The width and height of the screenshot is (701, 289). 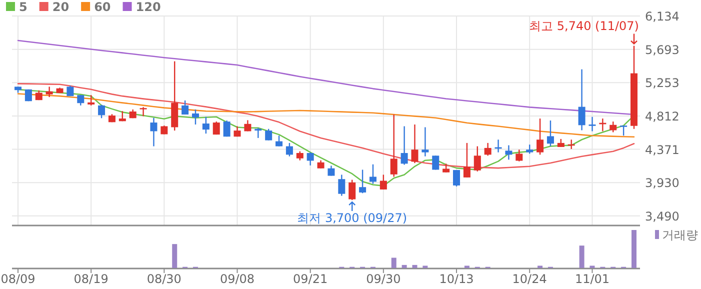 I want to click on legend-label: 5, so click(x=23, y=7).